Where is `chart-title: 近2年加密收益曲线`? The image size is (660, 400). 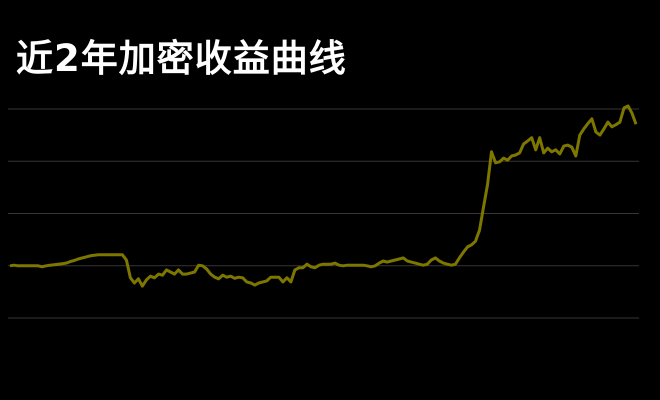 chart-title: 近2年加密收益曲线 is located at coordinates (181, 58).